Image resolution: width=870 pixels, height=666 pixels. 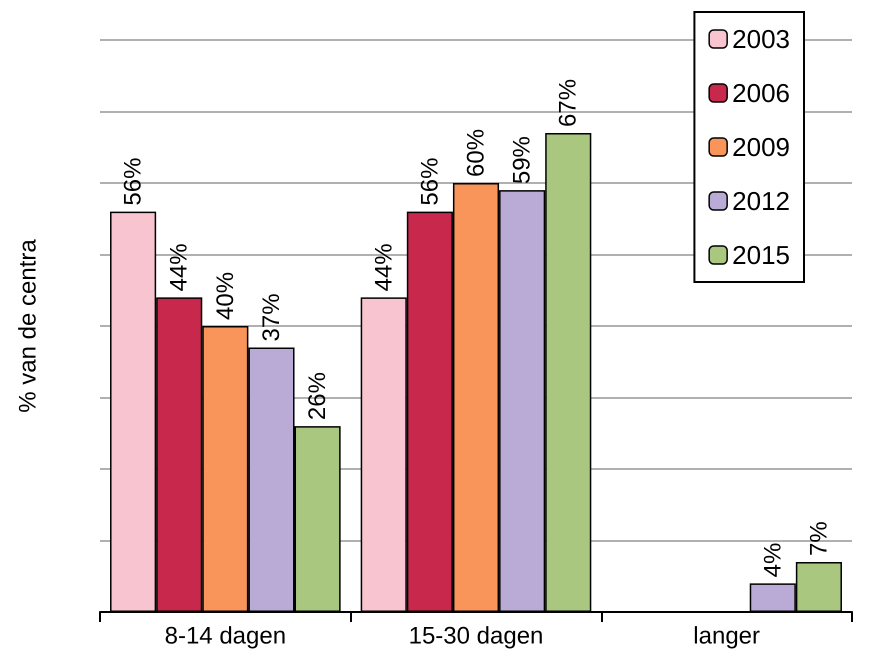 What do you see at coordinates (476, 636) in the screenshot?
I see `x-tick-label: 15-30 dagen` at bounding box center [476, 636].